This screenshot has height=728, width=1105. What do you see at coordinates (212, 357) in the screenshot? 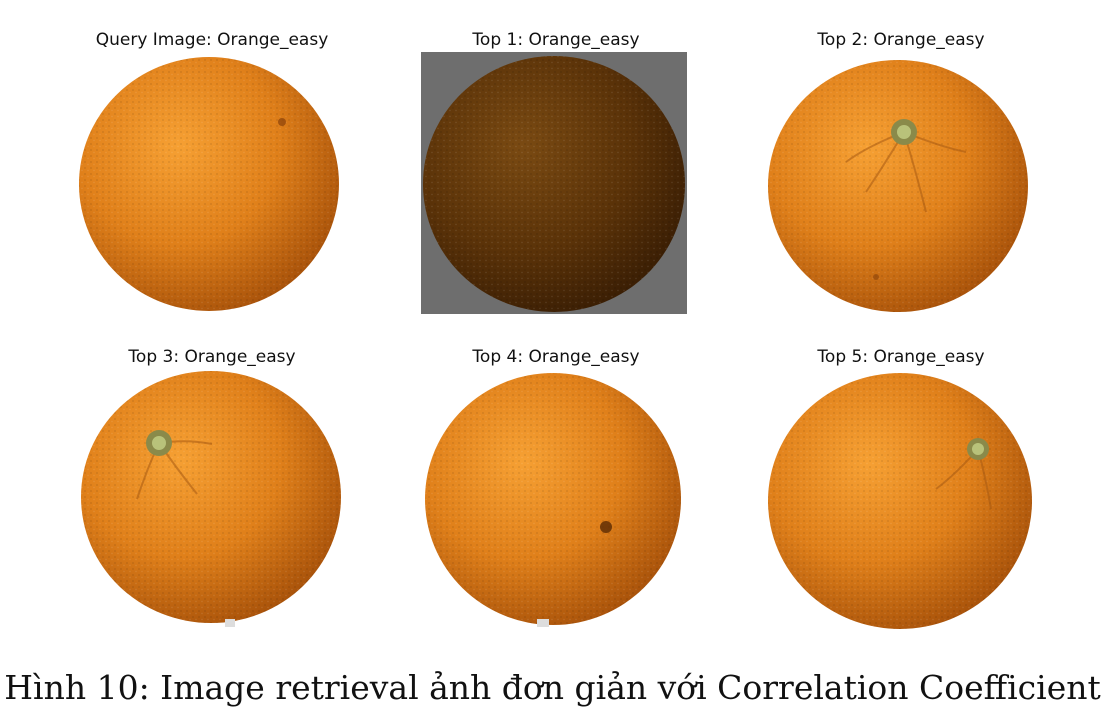
I see `top-3-title: Top 3: Orange_easy` at bounding box center [212, 357].